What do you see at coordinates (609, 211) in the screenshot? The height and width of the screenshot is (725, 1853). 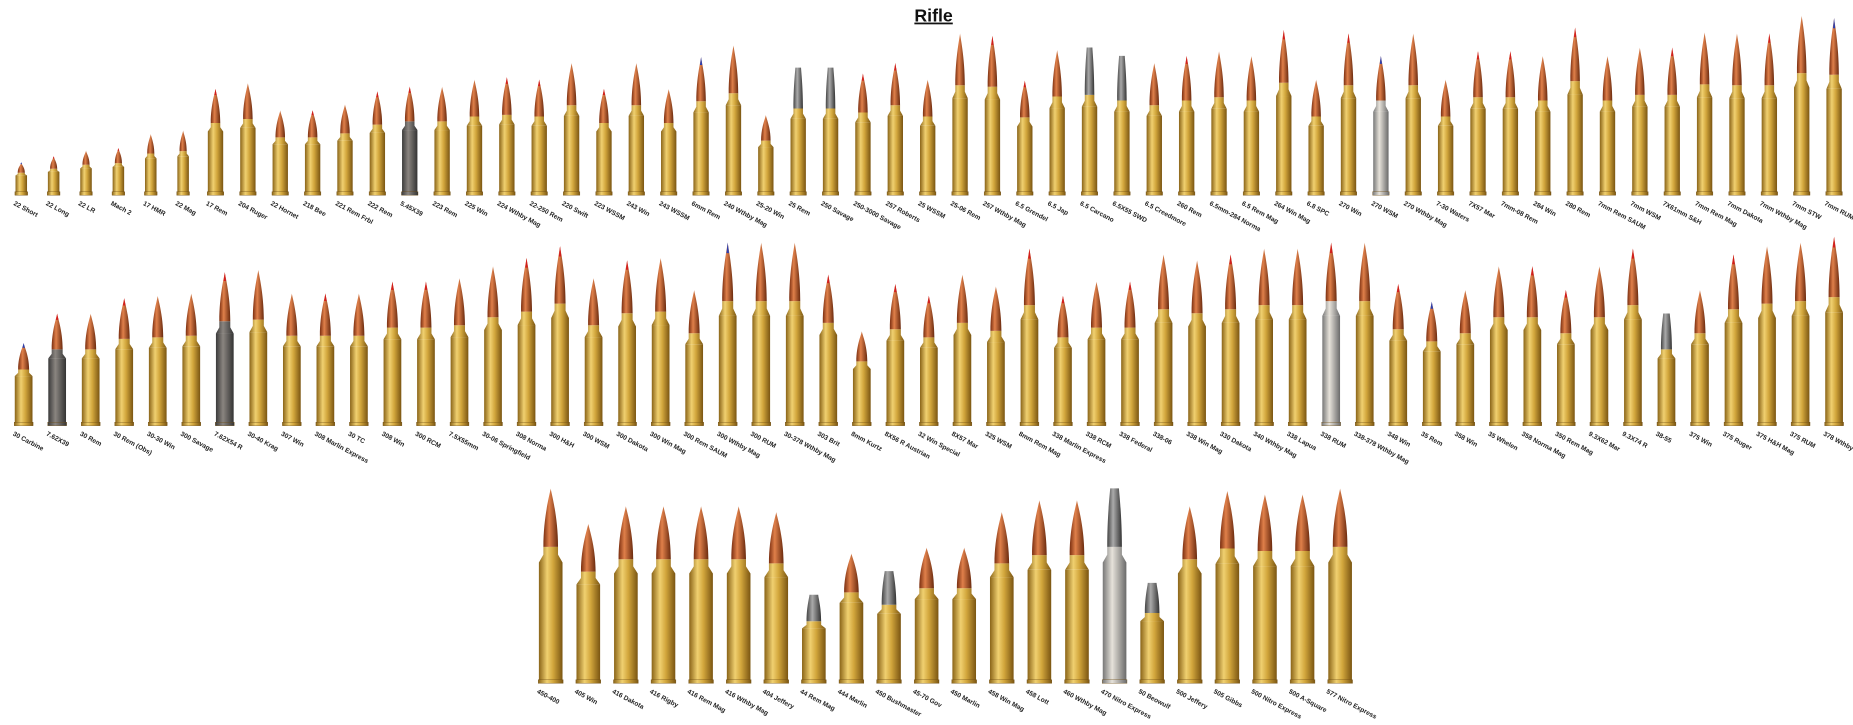 I see `cartridge-label: 223 WSSM` at bounding box center [609, 211].